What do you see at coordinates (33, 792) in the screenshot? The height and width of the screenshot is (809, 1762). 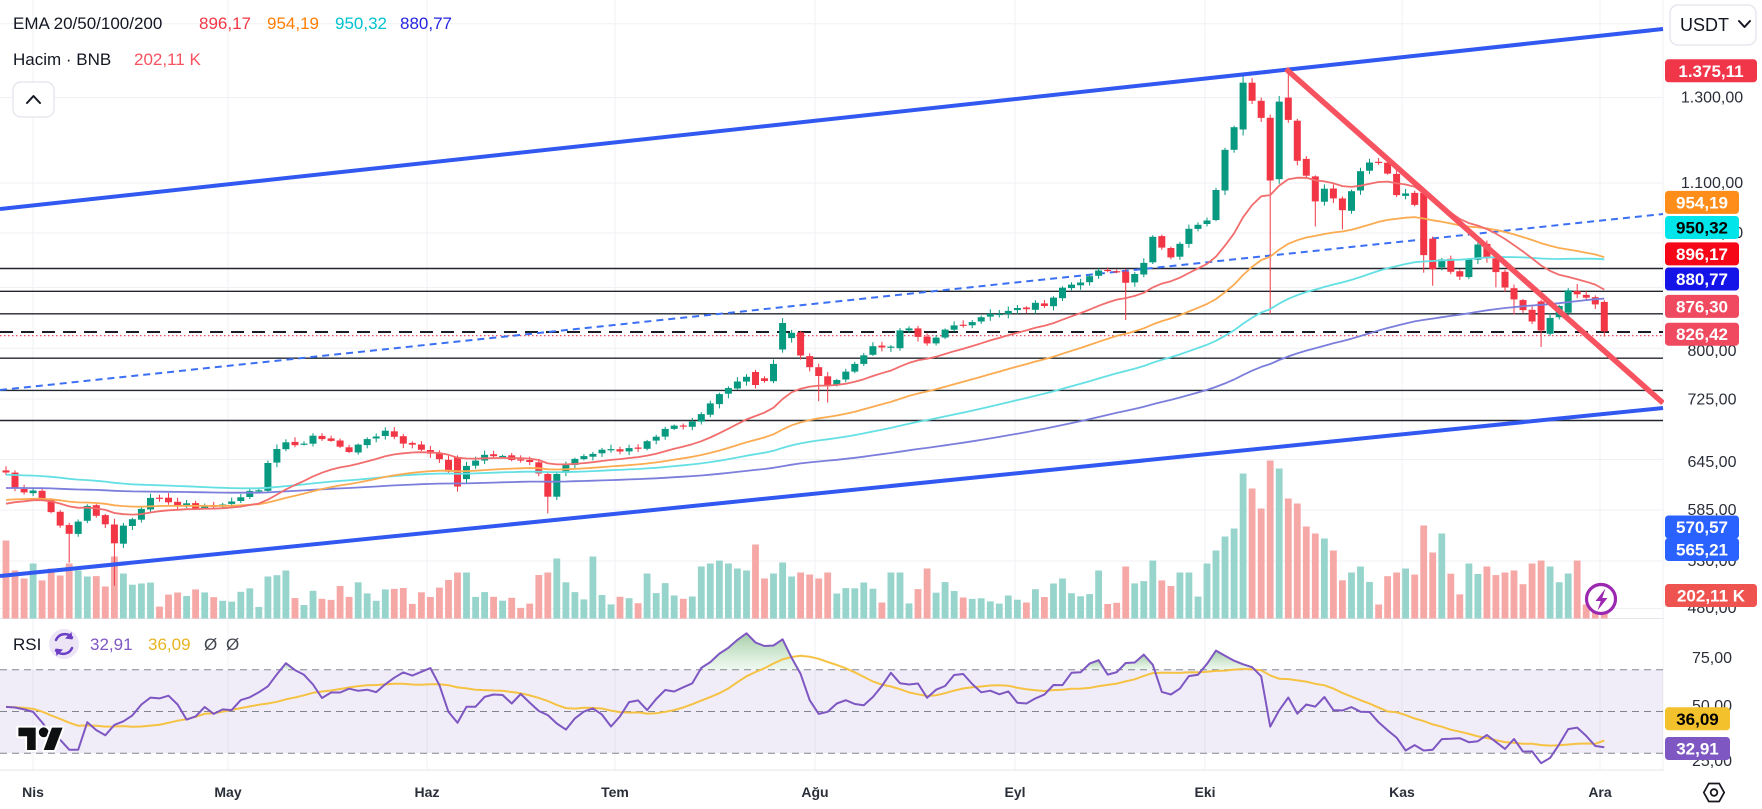 I see `svg-text: Nis` at bounding box center [33, 792].